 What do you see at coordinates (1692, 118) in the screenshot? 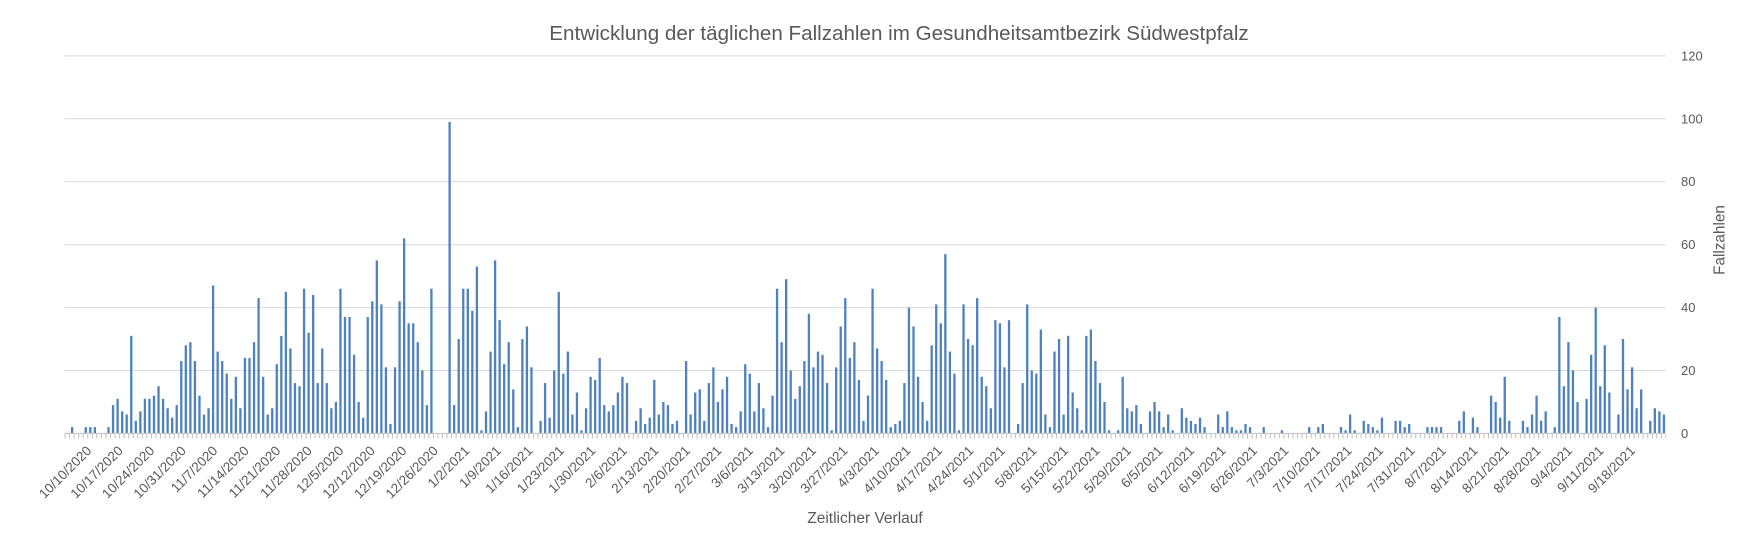
I see `svg-text: 100` at bounding box center [1692, 118].